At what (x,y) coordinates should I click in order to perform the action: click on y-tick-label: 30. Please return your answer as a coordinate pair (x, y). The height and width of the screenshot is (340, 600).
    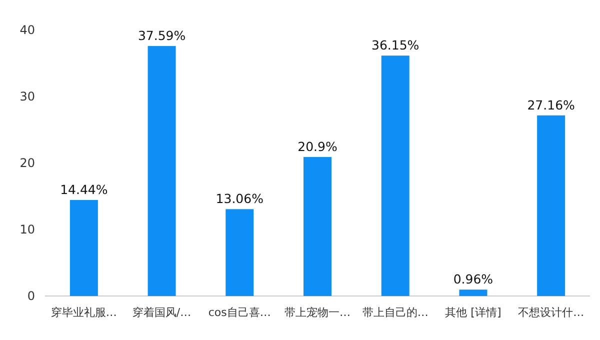
    Looking at the image, I should click on (27, 97).